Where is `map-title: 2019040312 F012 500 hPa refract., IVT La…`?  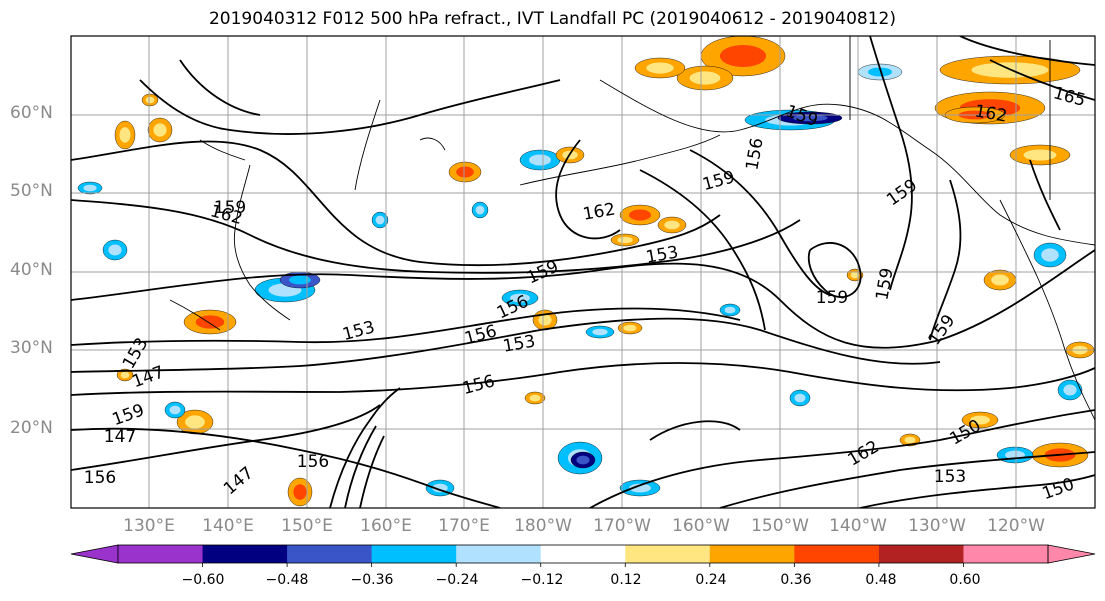 map-title: 2019040312 F012 500 hPa refract., IVT La… is located at coordinates (552, 19).